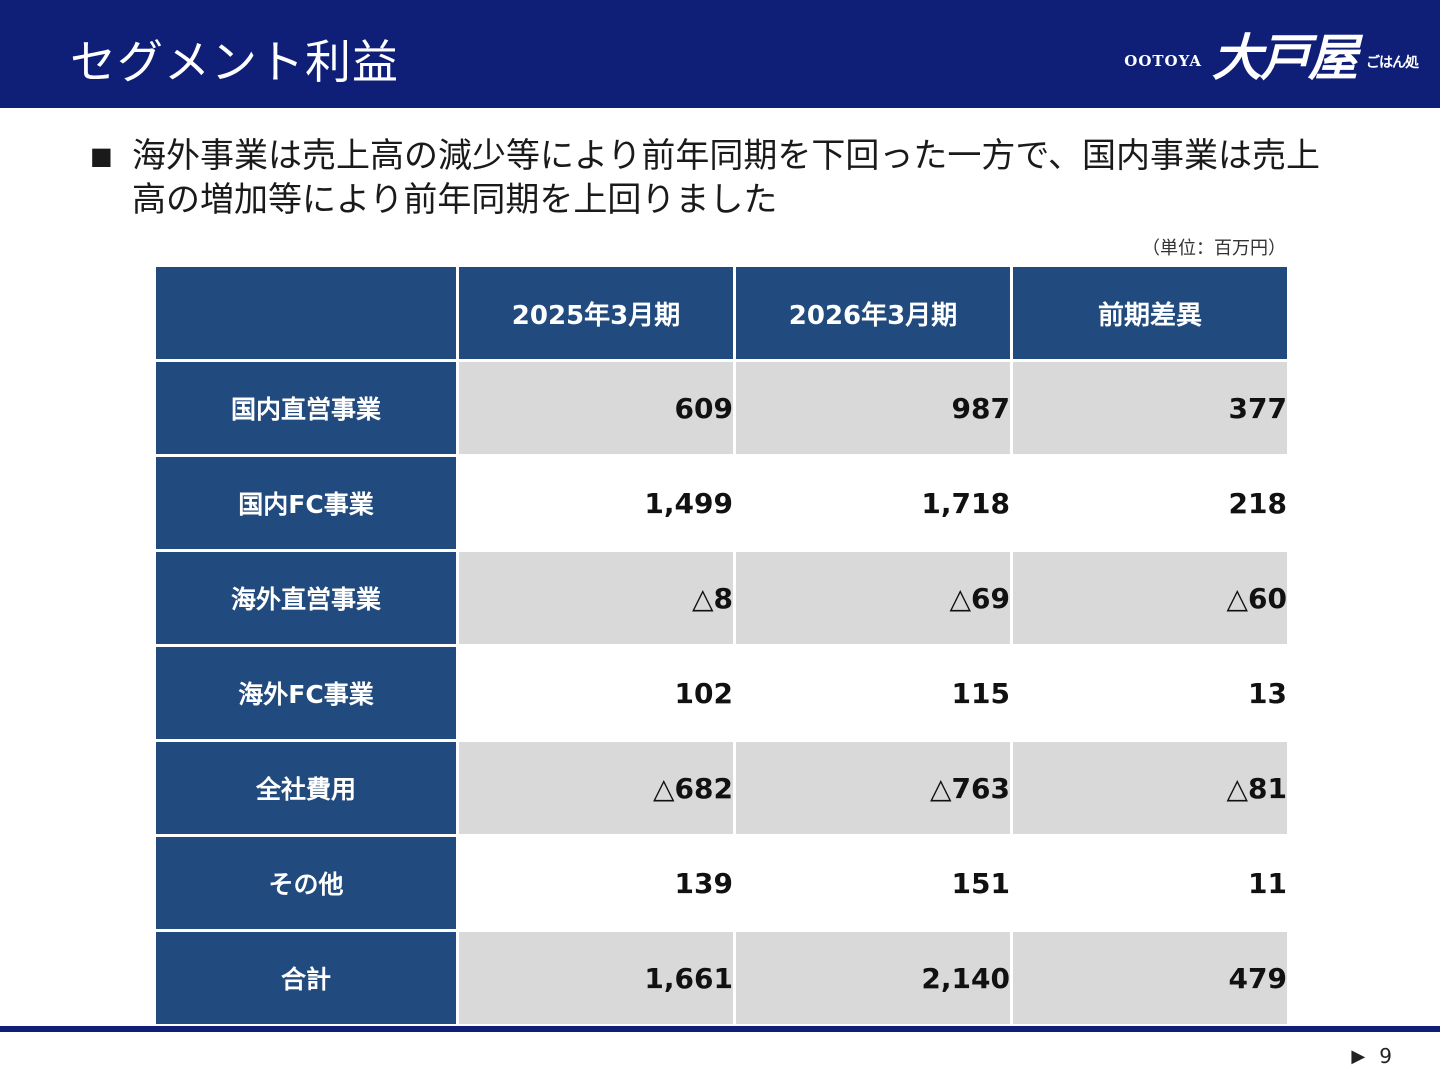 This screenshot has height=1080, width=1440. What do you see at coordinates (873, 883) in the screenshot?
I see `cell-value: 151` at bounding box center [873, 883].